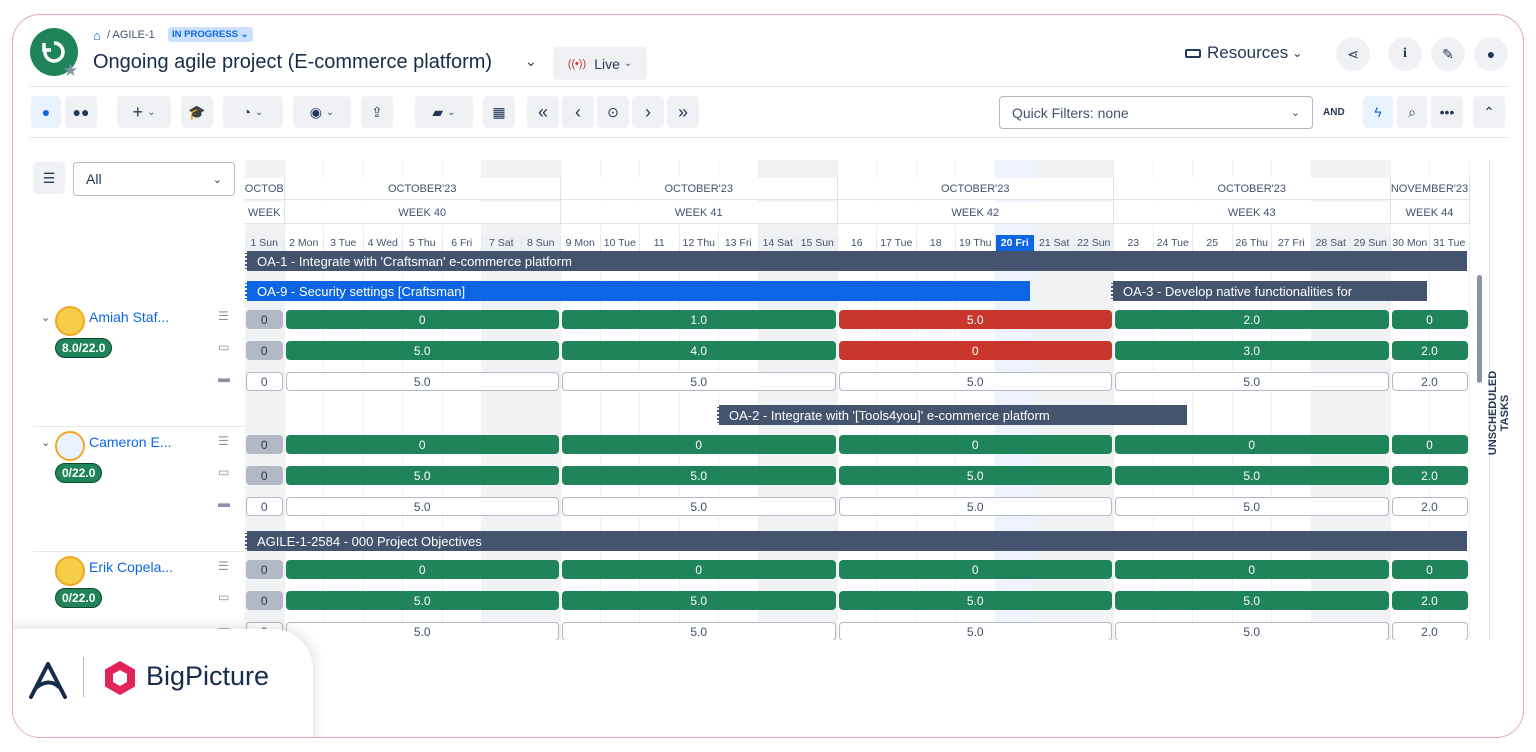 This screenshot has height=752, width=1536. I want to click on user-button: ●, so click(1491, 54).